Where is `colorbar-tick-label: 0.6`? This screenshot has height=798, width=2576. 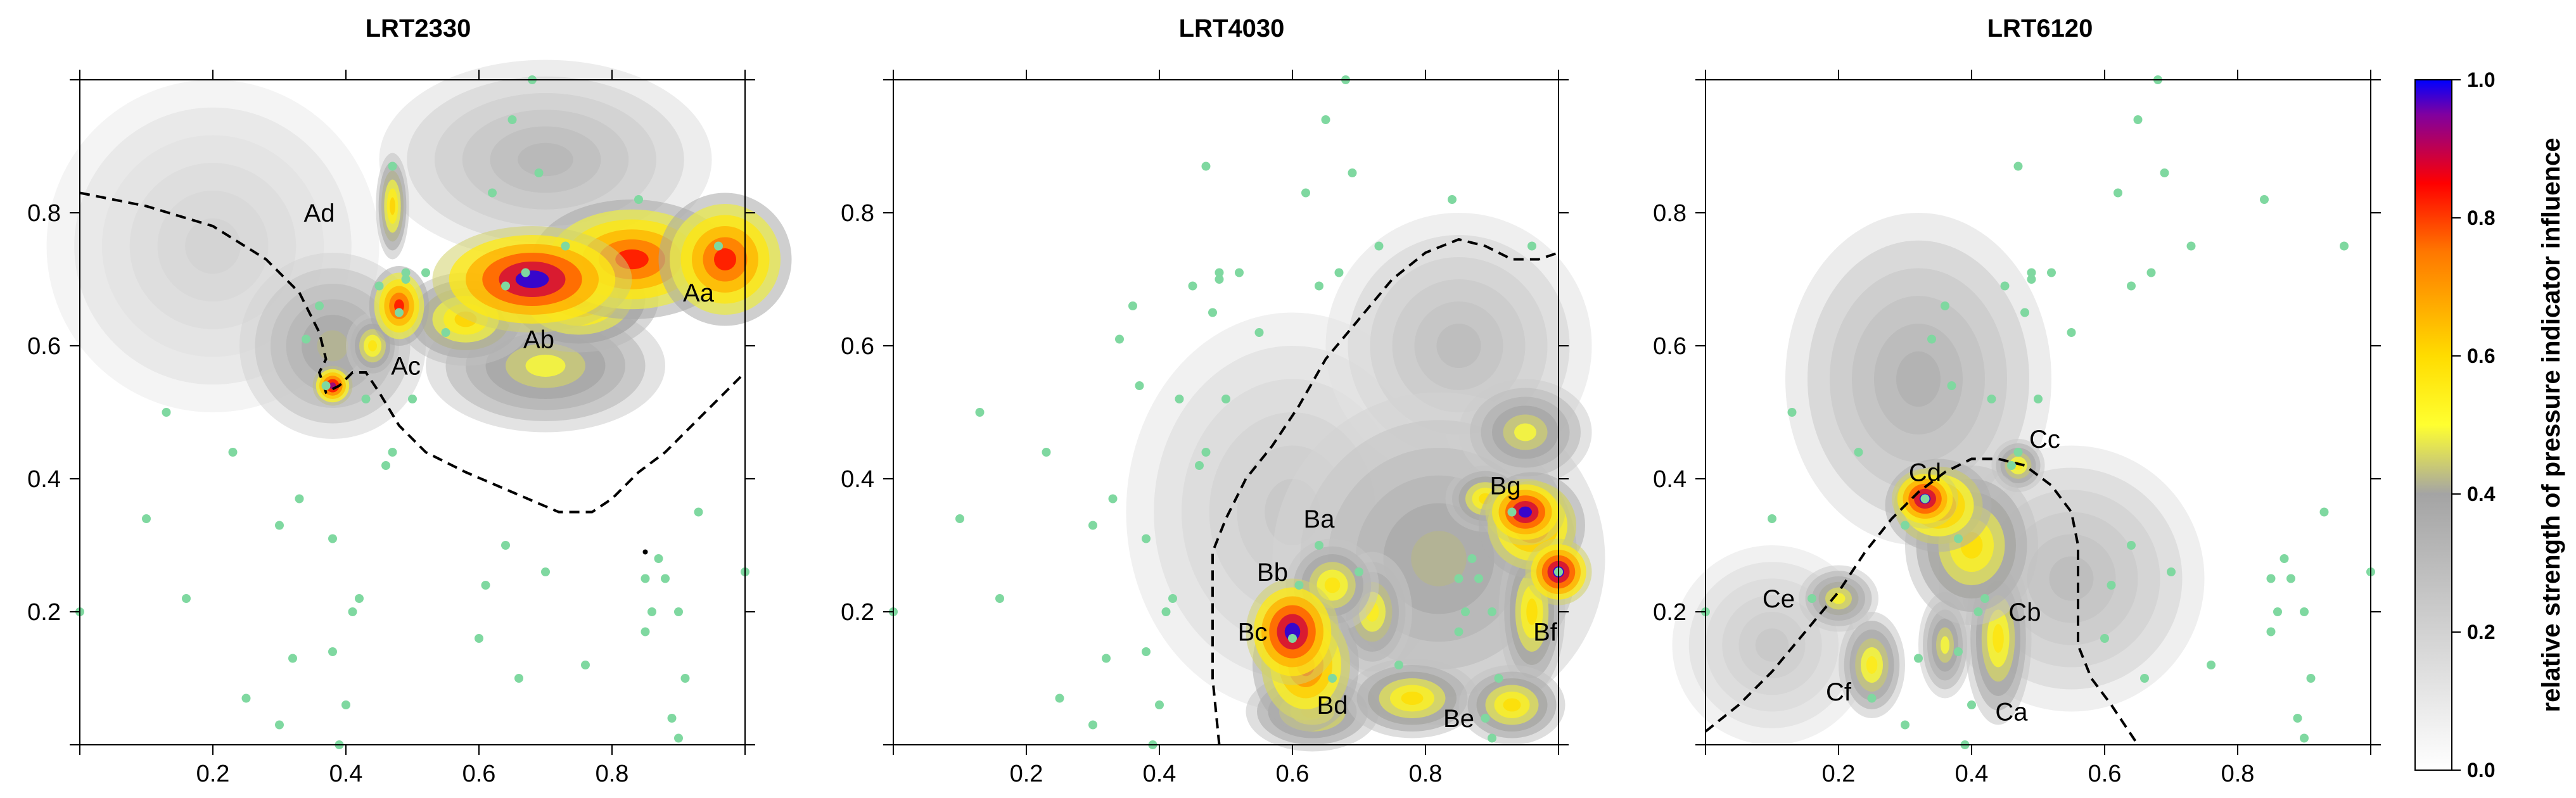 colorbar-tick-label: 0.6 is located at coordinates (2481, 356).